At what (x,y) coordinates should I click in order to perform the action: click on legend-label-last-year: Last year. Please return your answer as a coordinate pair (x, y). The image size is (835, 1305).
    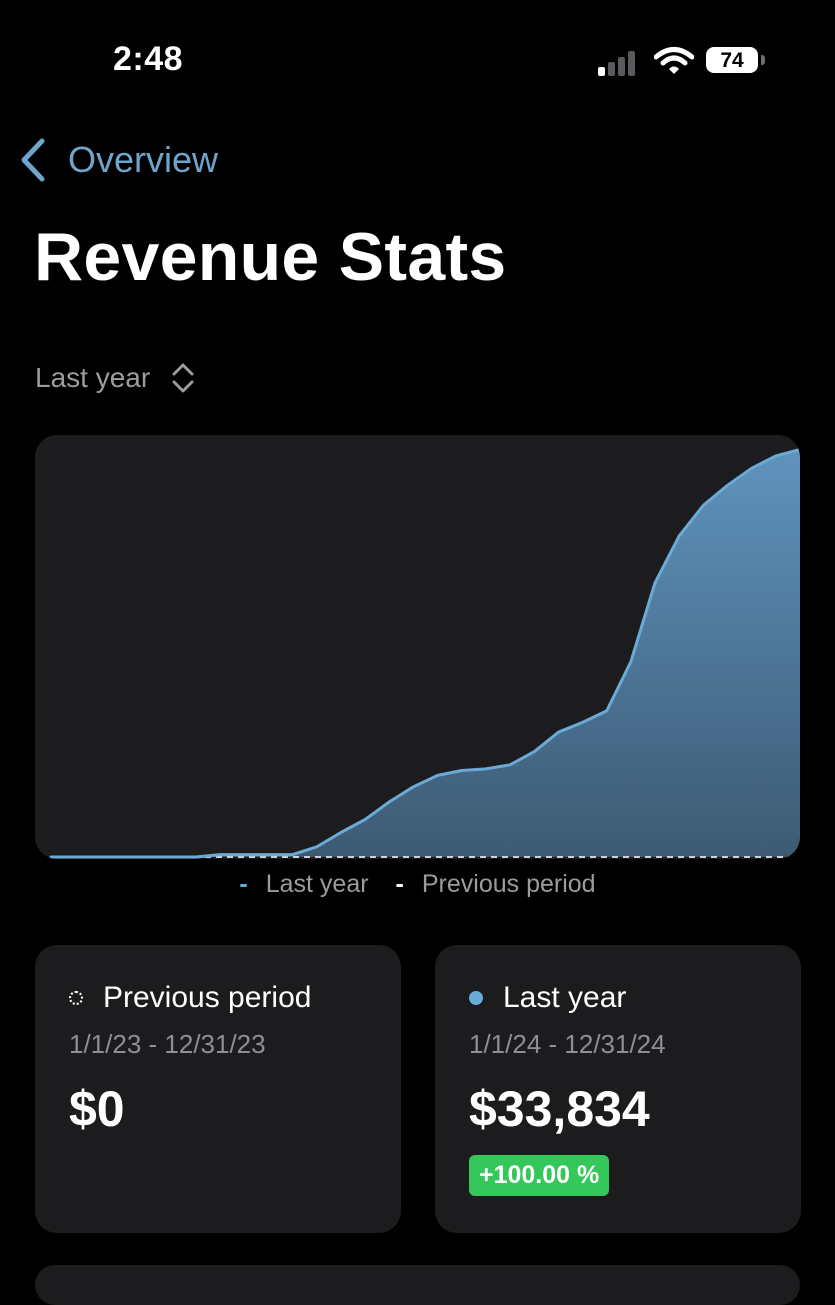
    Looking at the image, I should click on (317, 884).